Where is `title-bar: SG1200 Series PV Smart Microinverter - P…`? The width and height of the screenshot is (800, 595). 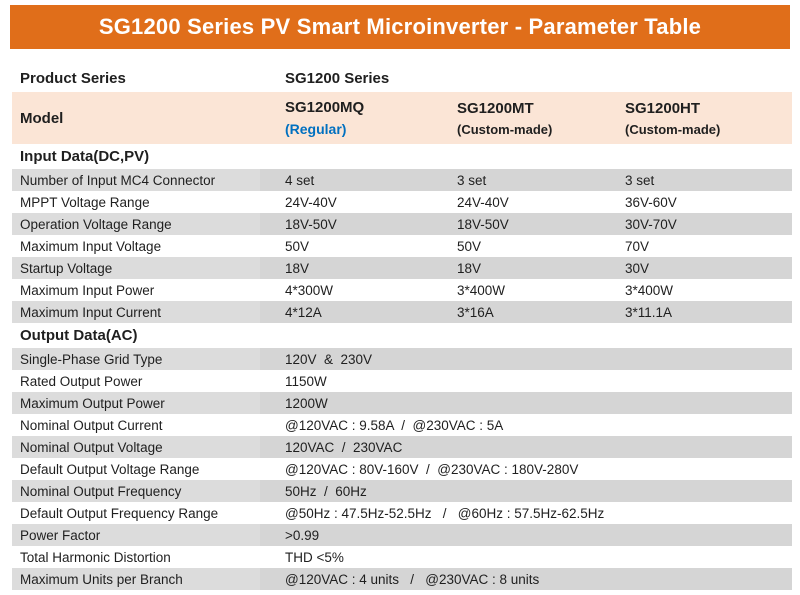
title-bar: SG1200 Series PV Smart Microinverter - P… is located at coordinates (400, 27).